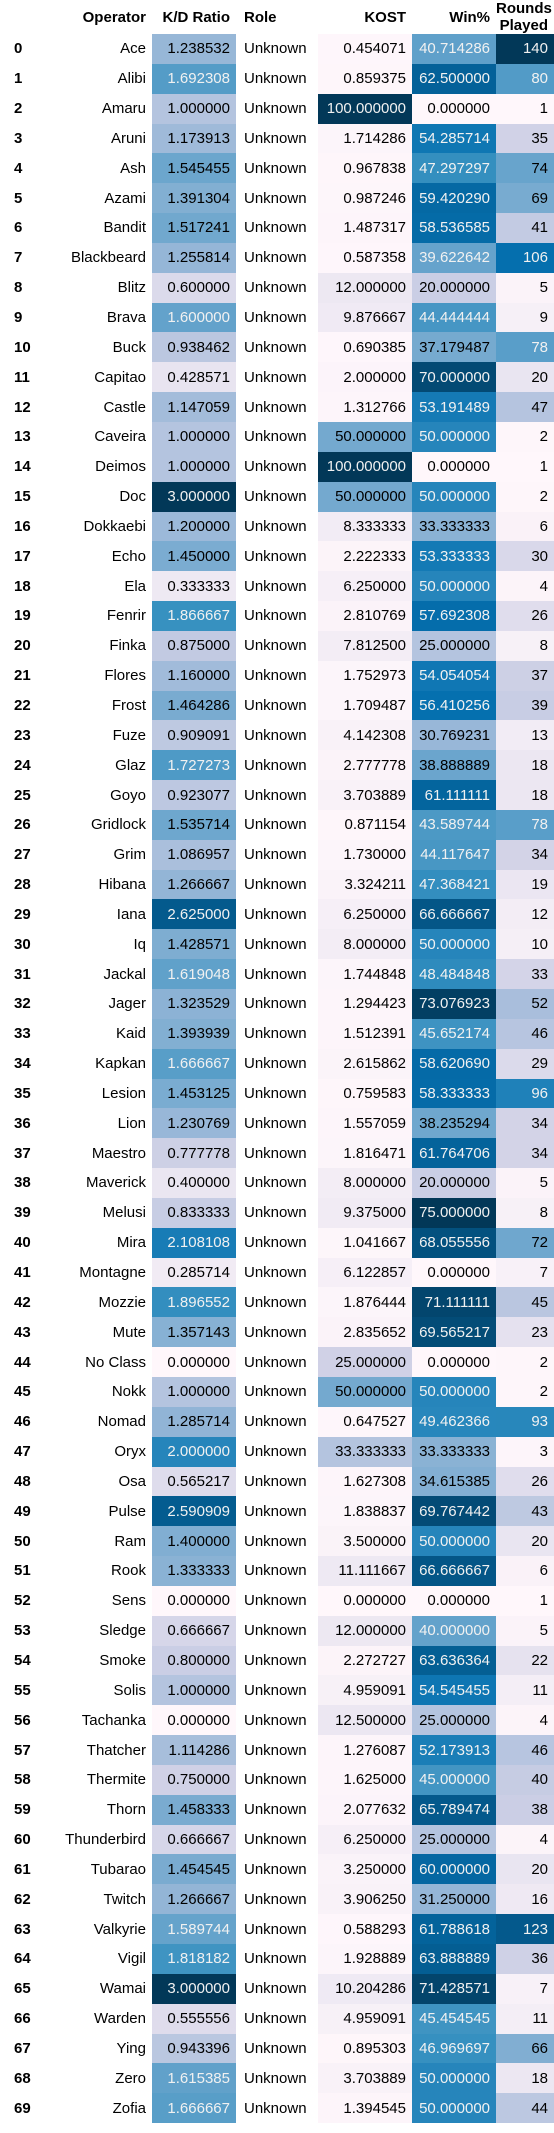 This screenshot has width=554, height=2133. Describe the element at coordinates (22, 1631) in the screenshot. I see `row-index: 53` at that location.